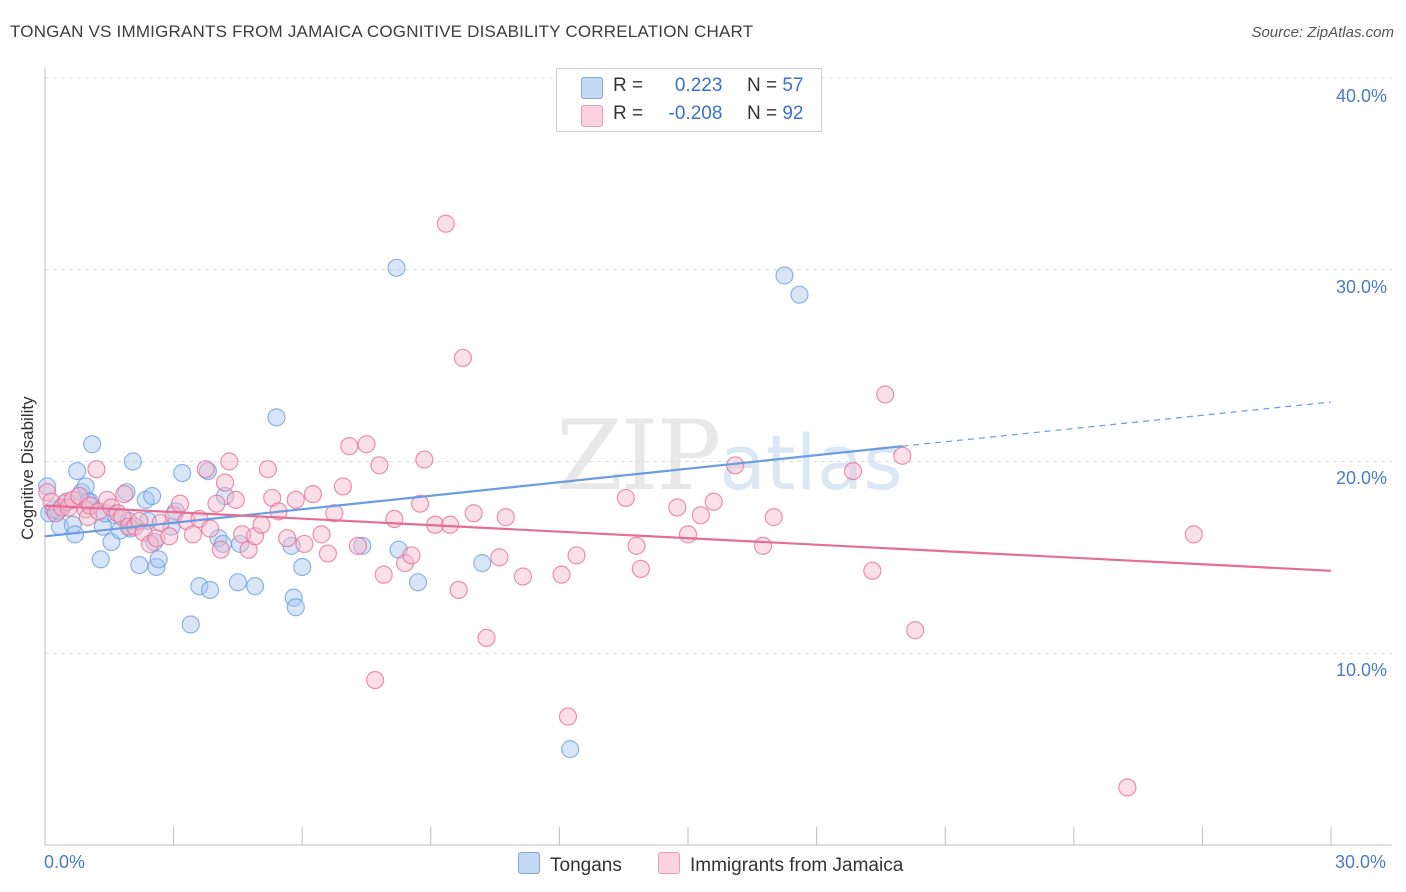 The height and width of the screenshot is (892, 1406). I want to click on bottom-legend-label-jamaica: Immigrants from Jamaica, so click(797, 865).